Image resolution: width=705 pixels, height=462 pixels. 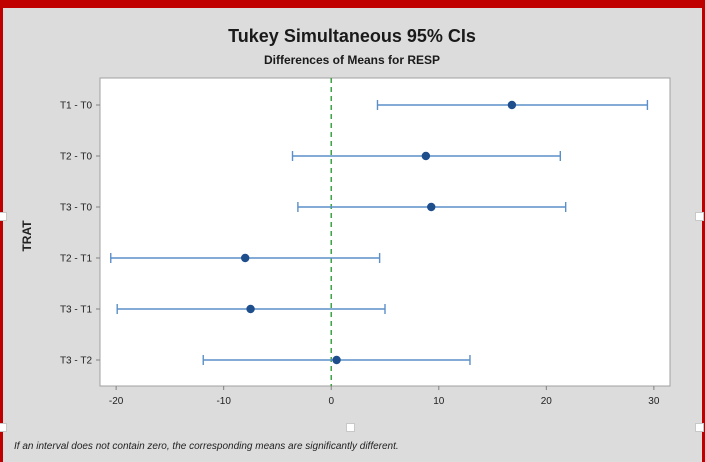 I want to click on y-tick-label: T2 - T1, so click(x=76, y=259).